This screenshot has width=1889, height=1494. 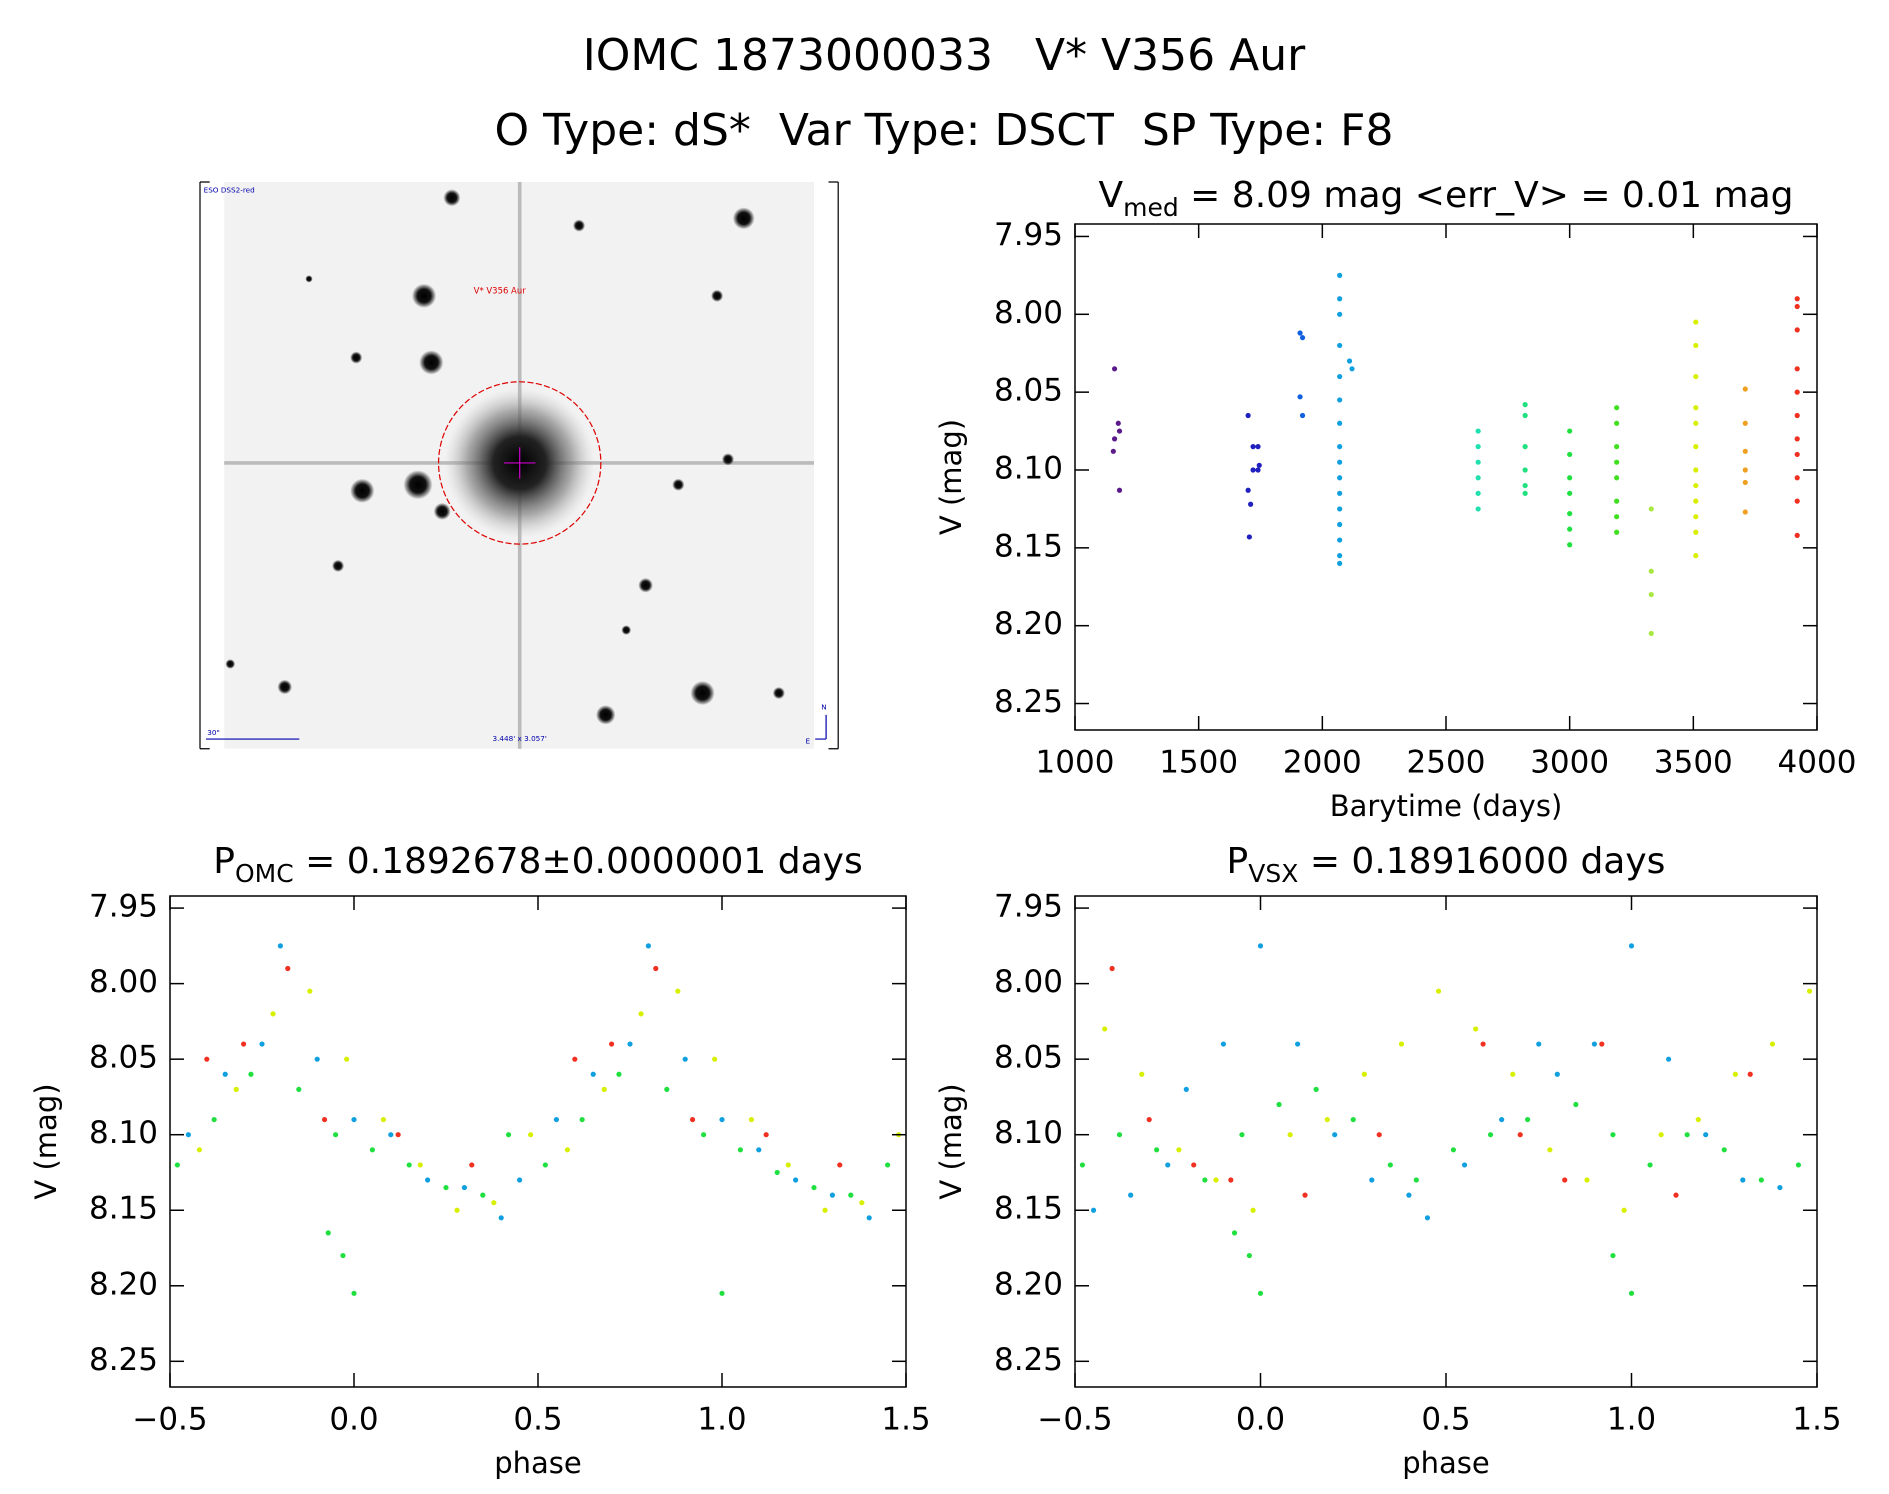 What do you see at coordinates (1446, 864) in the screenshot?
I see `chart-title: PVSX = 0.18916000 days` at bounding box center [1446, 864].